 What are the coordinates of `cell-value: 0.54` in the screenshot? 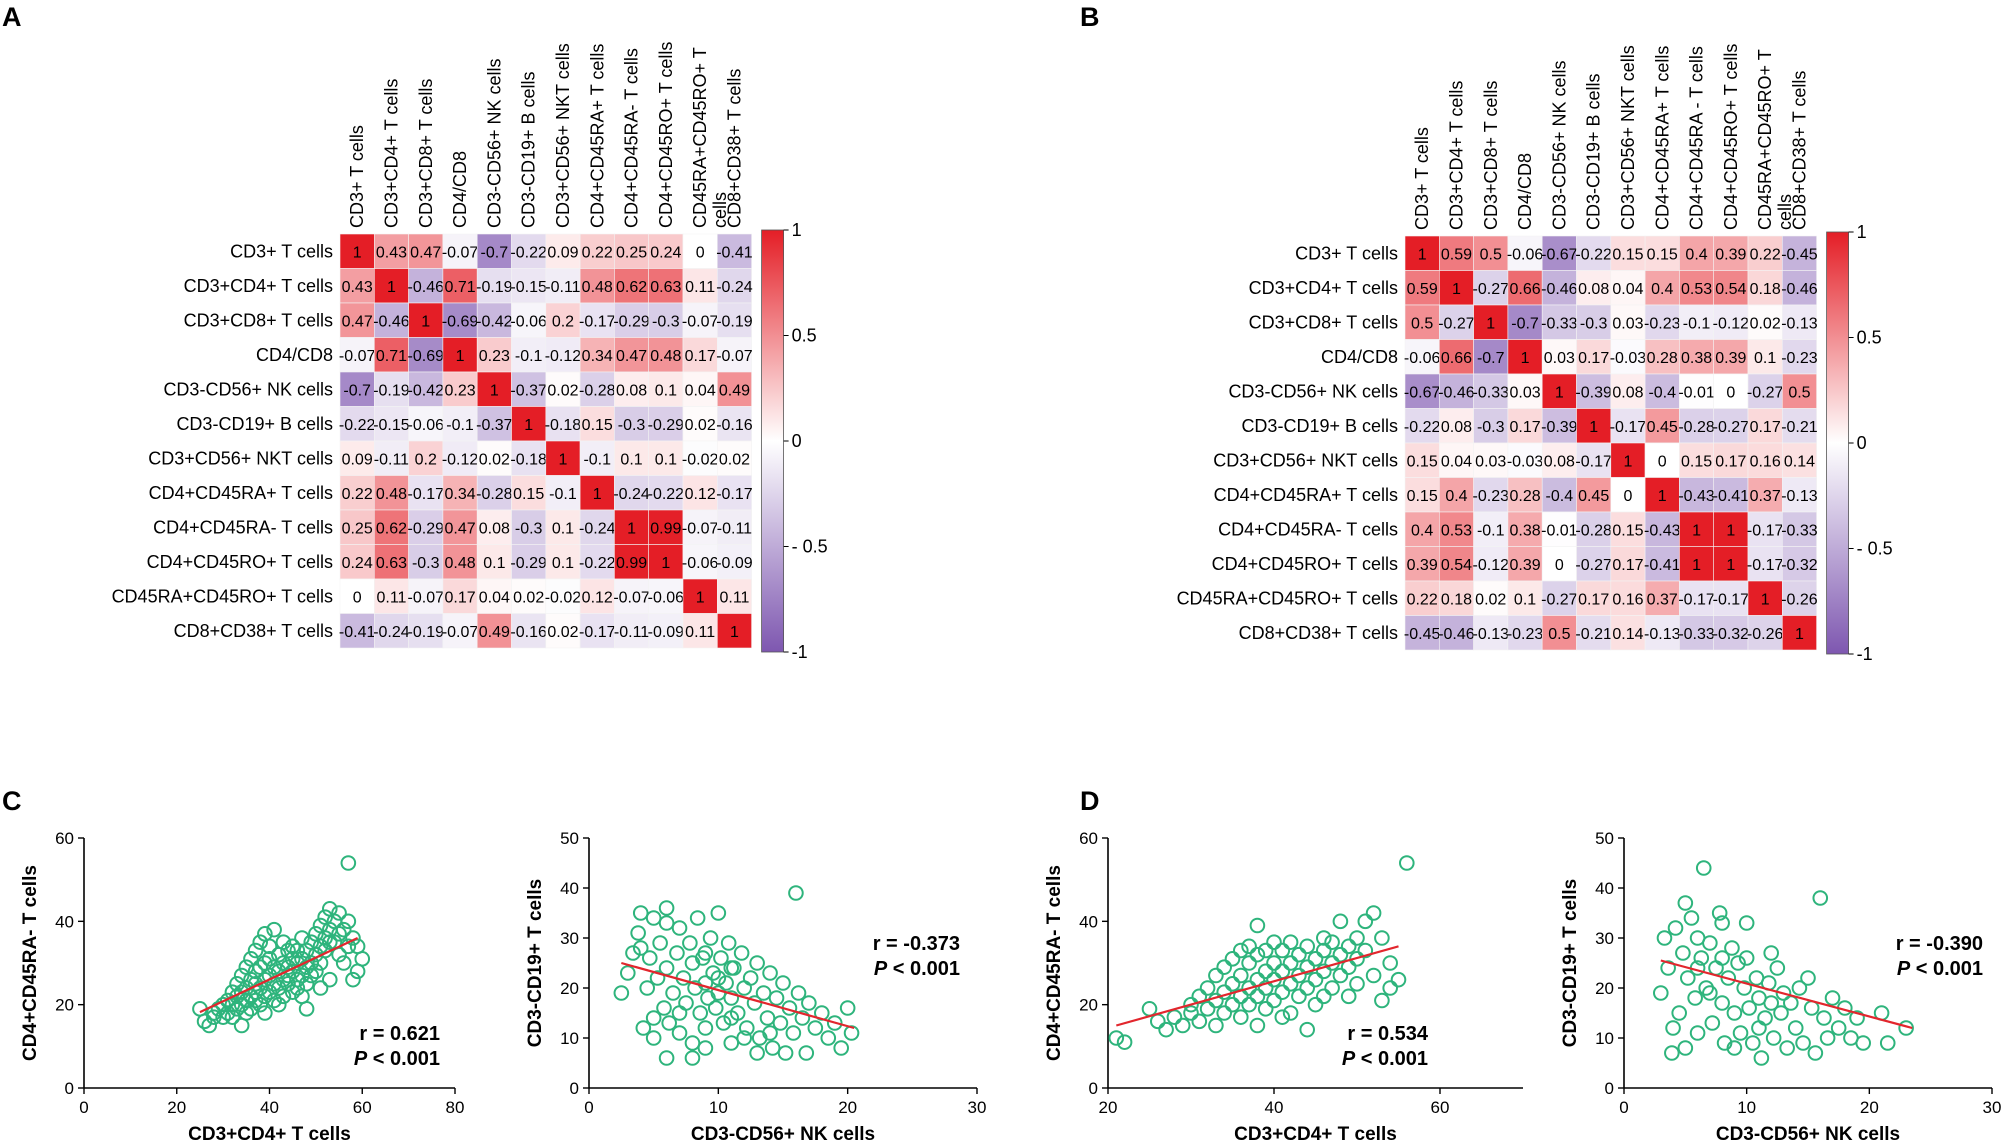 It's located at (1456, 565).